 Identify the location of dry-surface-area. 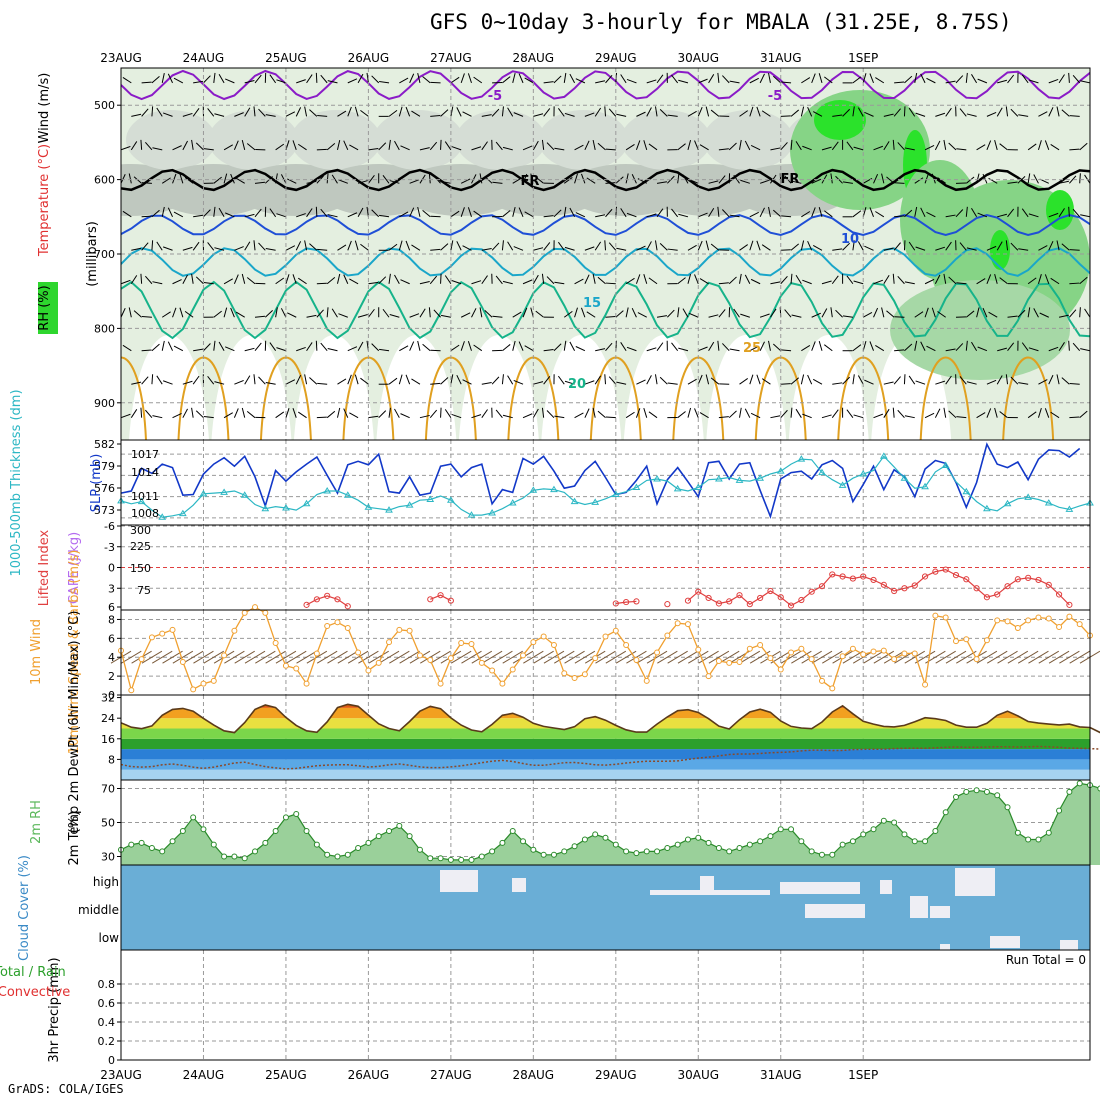
(746, 387).